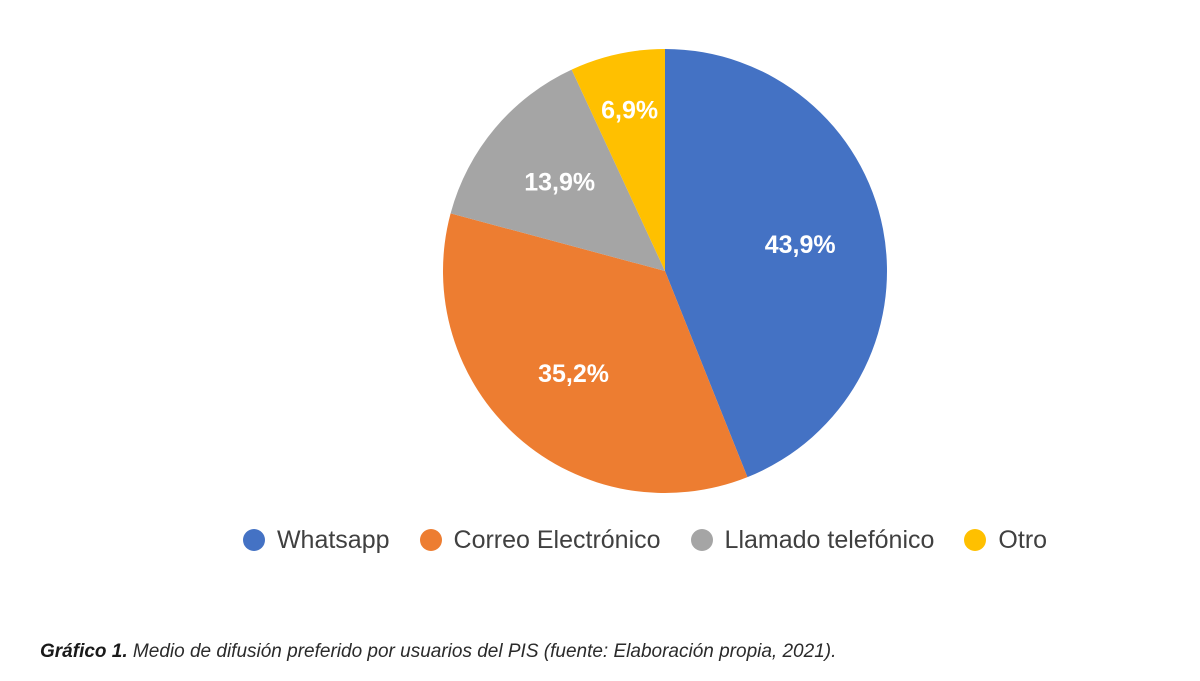 The width and height of the screenshot is (1200, 681). Describe the element at coordinates (618, 160) in the screenshot. I see `pie-slice-otro` at that location.